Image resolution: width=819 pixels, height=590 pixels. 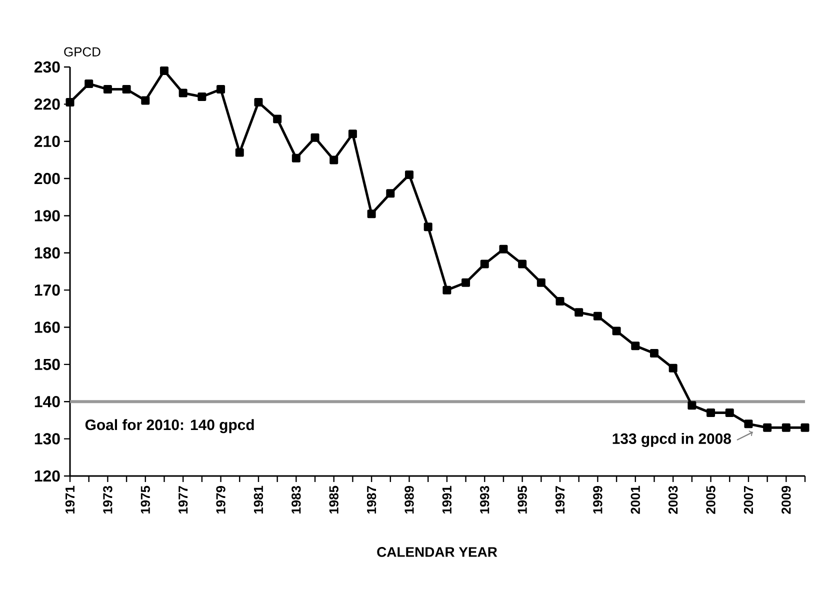 What do you see at coordinates (47, 178) in the screenshot?
I see `y-tick-label: 200` at bounding box center [47, 178].